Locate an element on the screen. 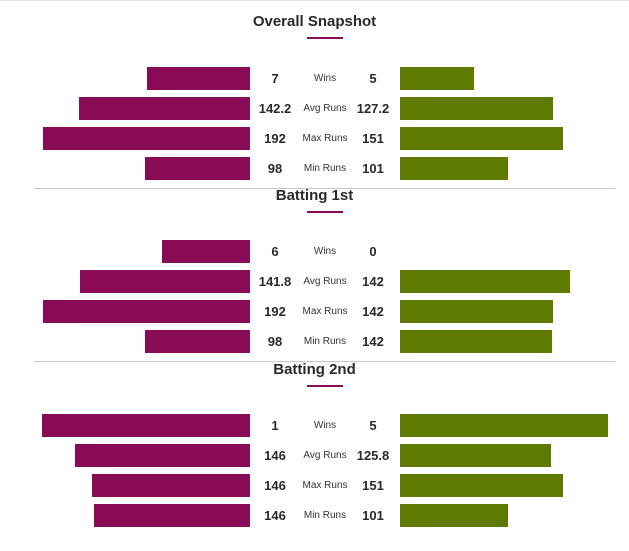 The width and height of the screenshot is (629, 551). team-a-value: 7 is located at coordinates (275, 78).